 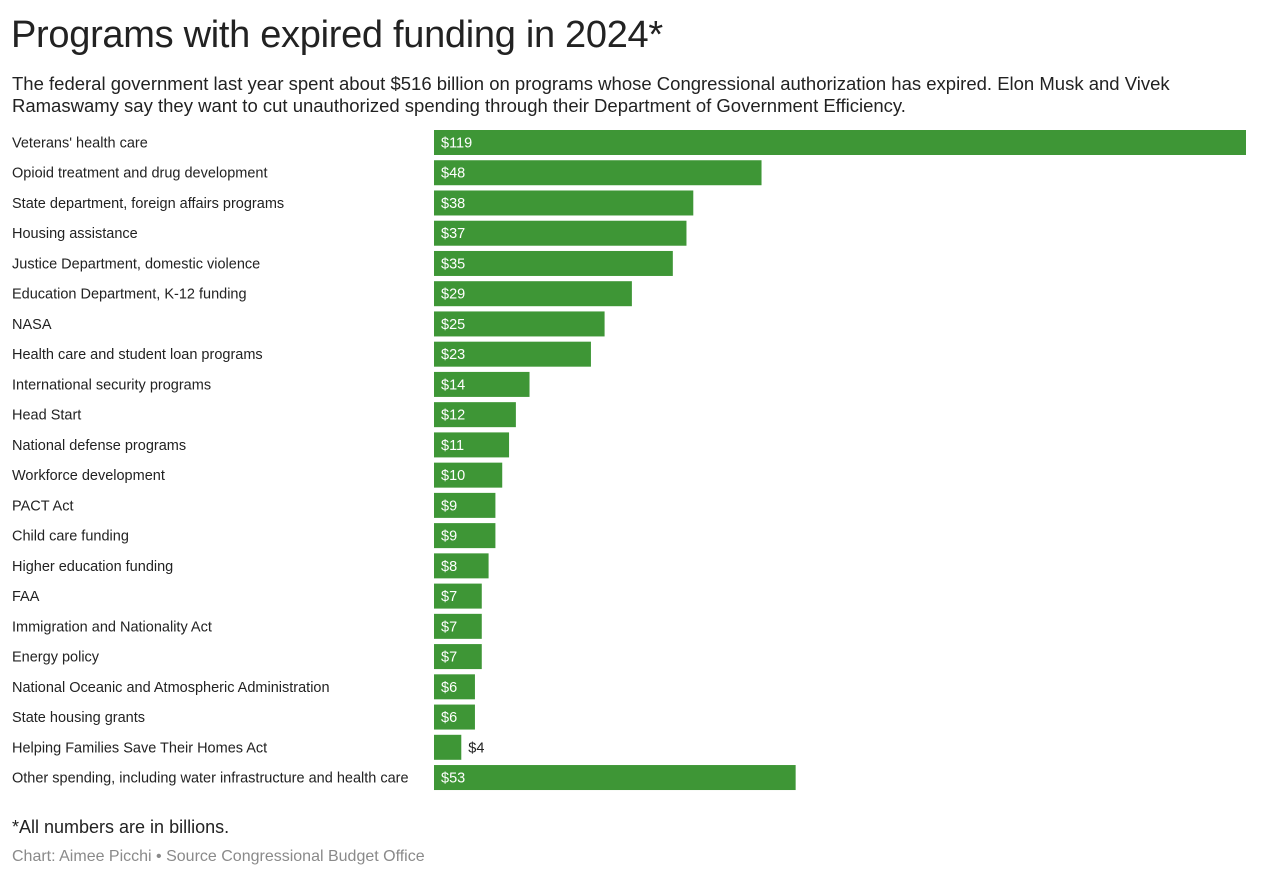 I want to click on category-label: PACT Act, so click(x=43, y=506).